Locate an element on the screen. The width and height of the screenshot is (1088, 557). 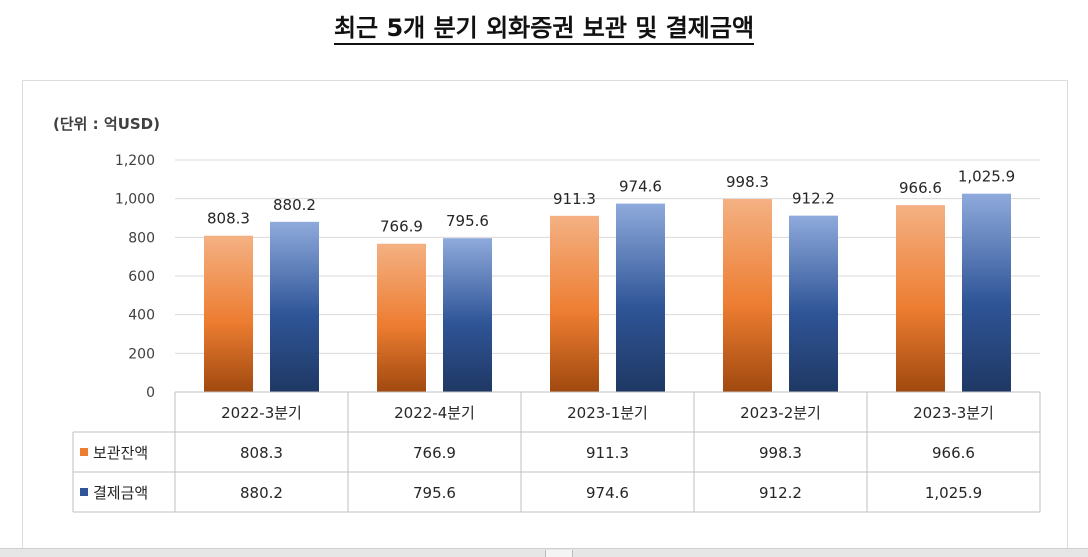
data-label: 880.2 is located at coordinates (294, 205).